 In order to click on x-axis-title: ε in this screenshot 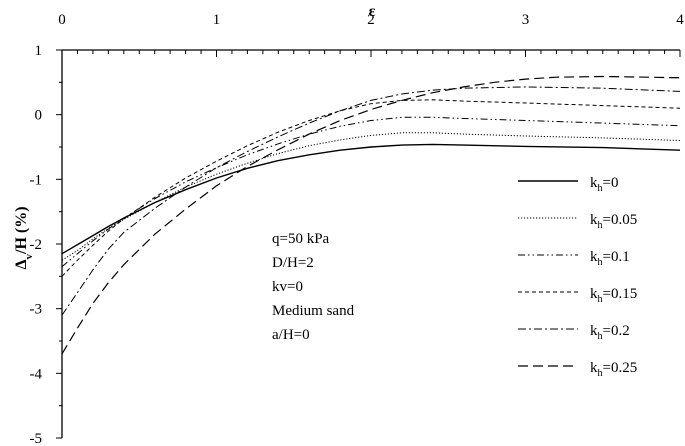, I will do `click(372, 11)`.